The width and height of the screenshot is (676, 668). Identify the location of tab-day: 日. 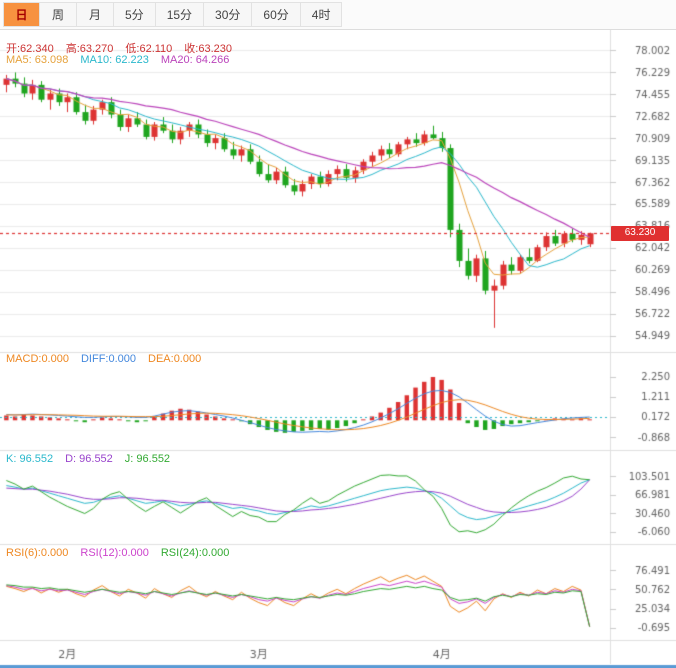
(21, 14).